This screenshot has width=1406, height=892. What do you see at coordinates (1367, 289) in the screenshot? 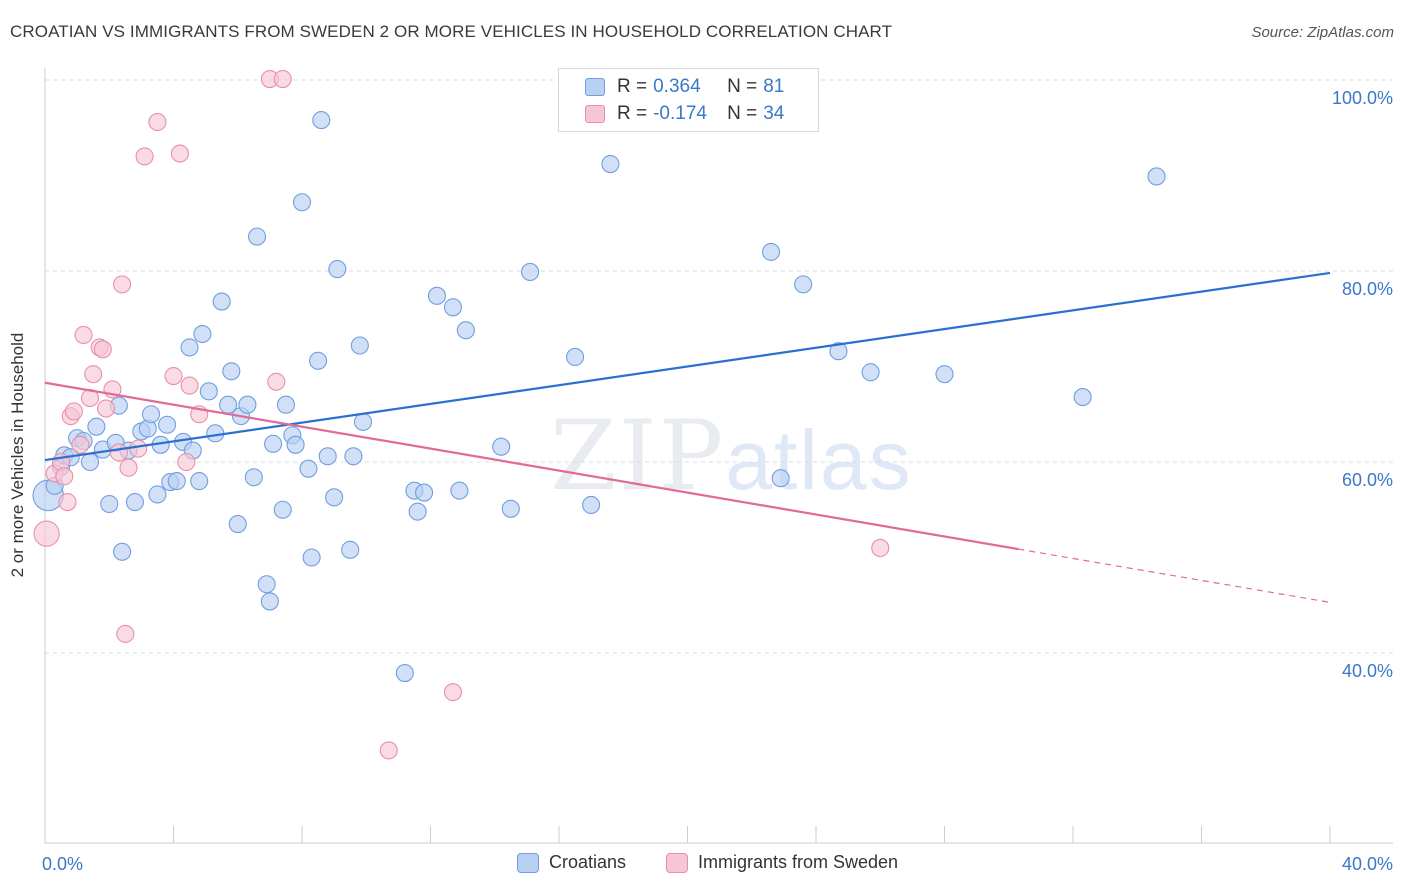
I see `y-tick-label: 80.0%` at bounding box center [1367, 289].